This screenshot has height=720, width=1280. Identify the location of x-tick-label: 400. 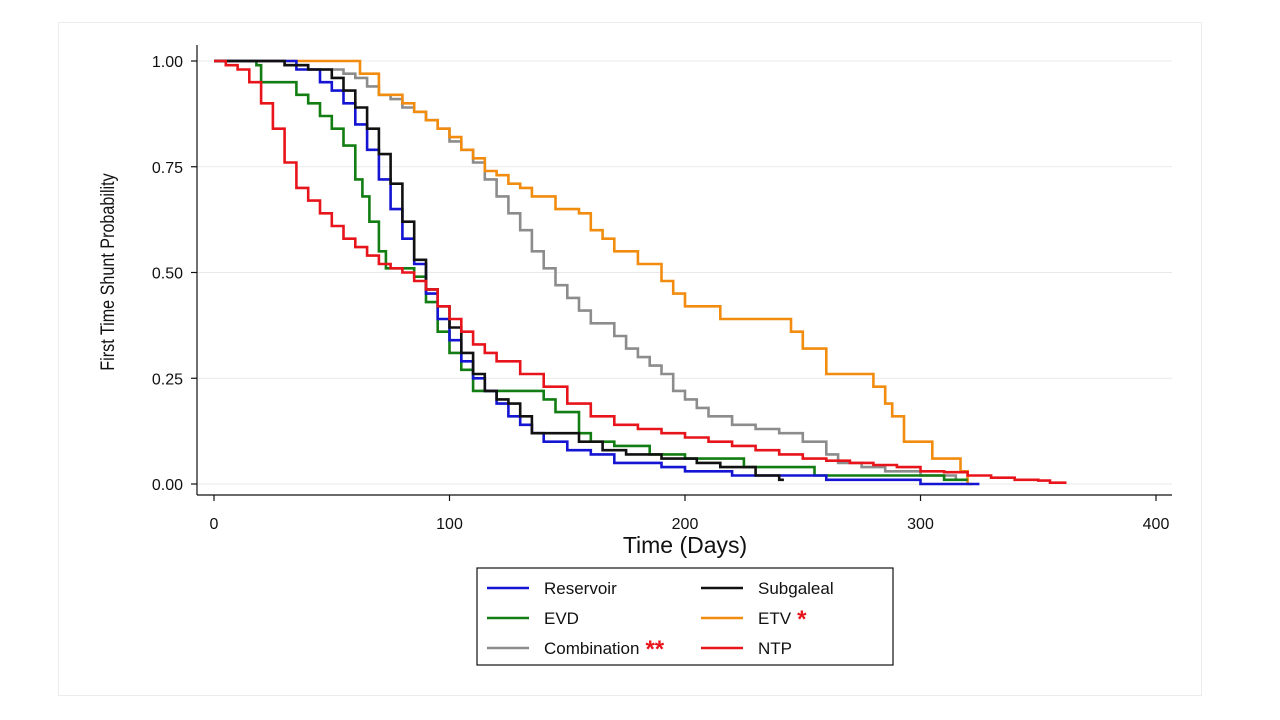
(1156, 524).